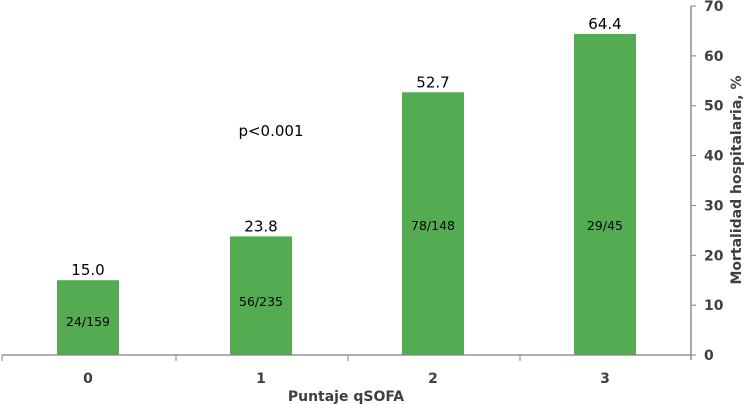  I want to click on value-label: 52.7, so click(432, 82).